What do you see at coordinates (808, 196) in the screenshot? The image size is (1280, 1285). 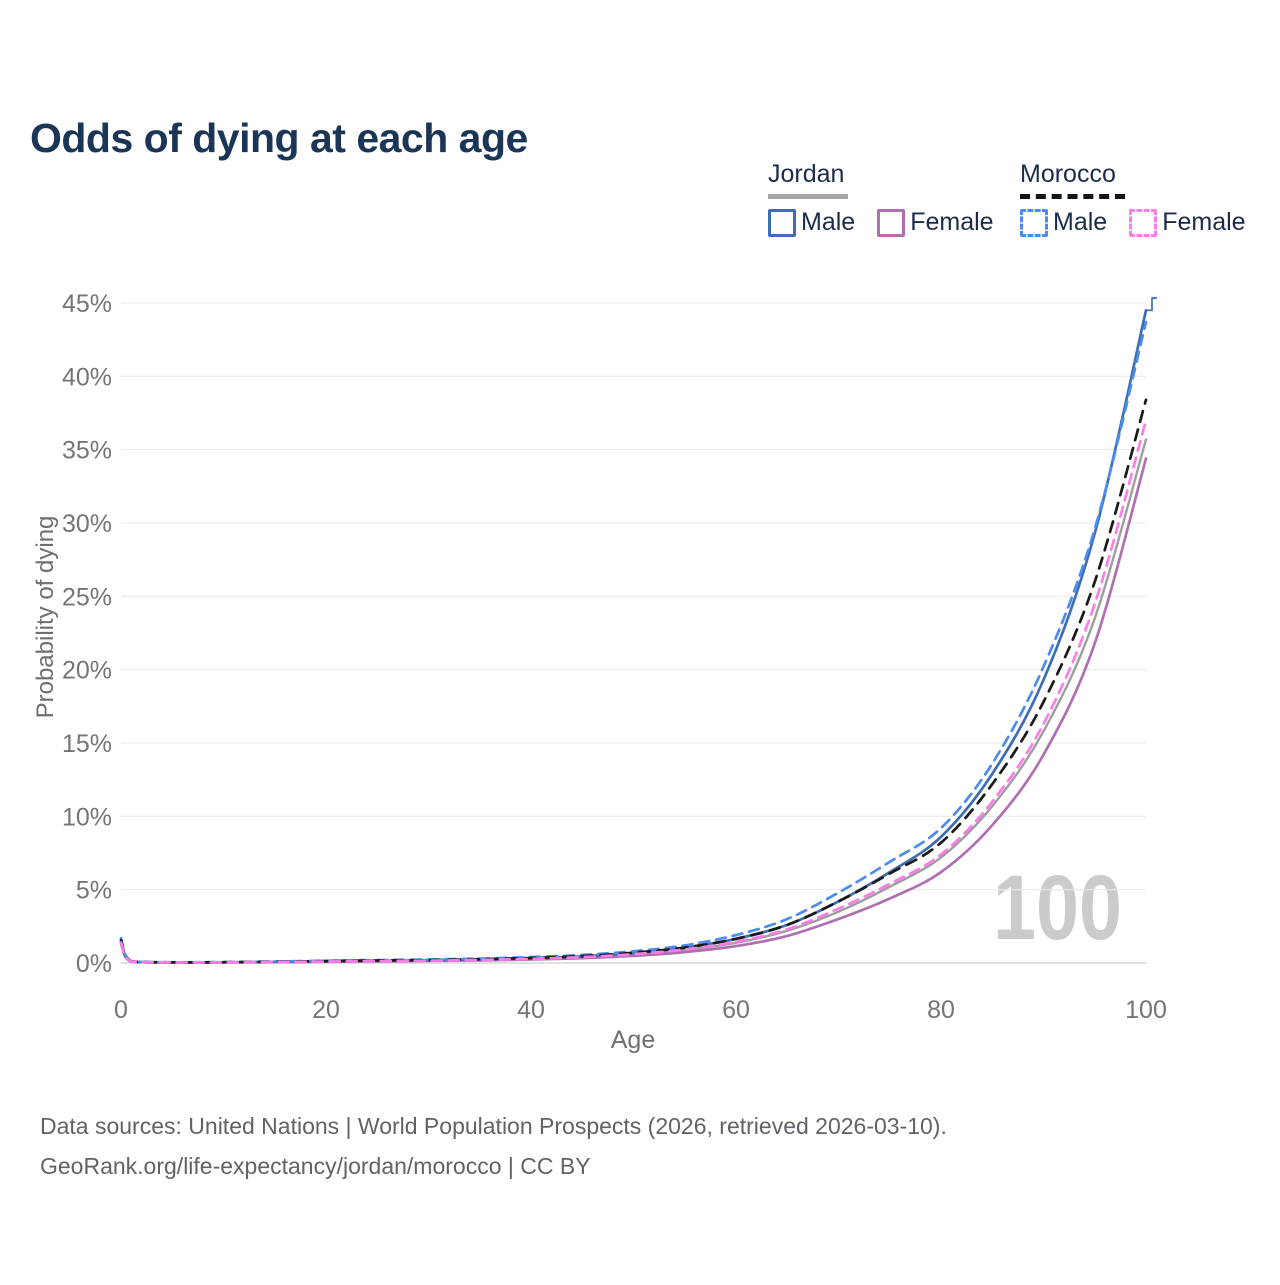 I see `legend-jordan-line-swatch` at bounding box center [808, 196].